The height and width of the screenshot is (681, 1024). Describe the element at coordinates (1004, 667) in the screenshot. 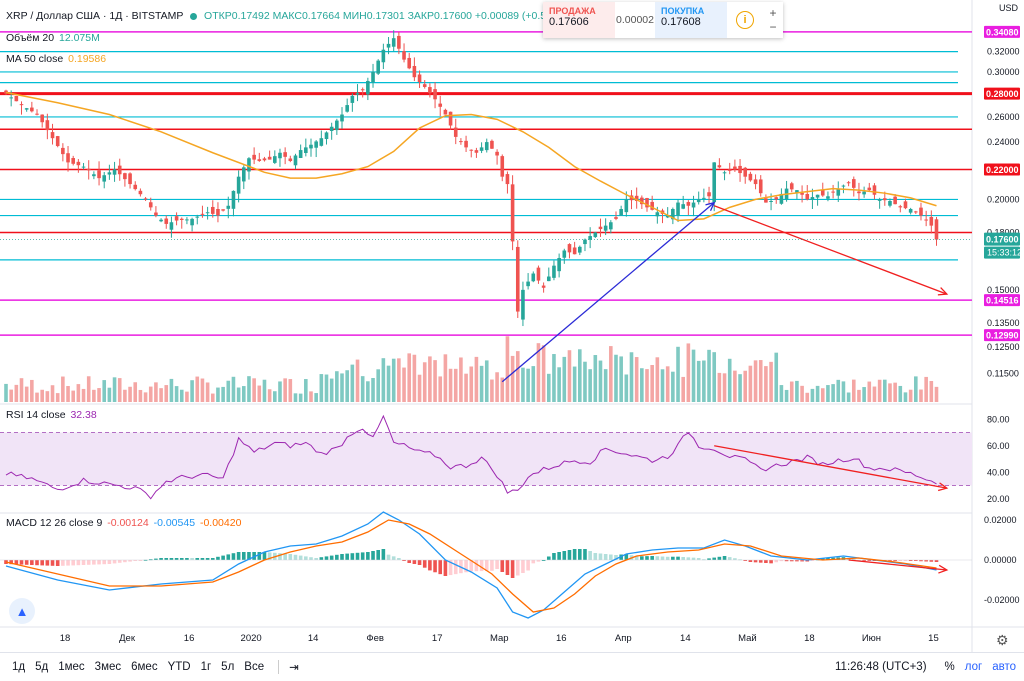

I see `auto-toggle: авто` at that location.